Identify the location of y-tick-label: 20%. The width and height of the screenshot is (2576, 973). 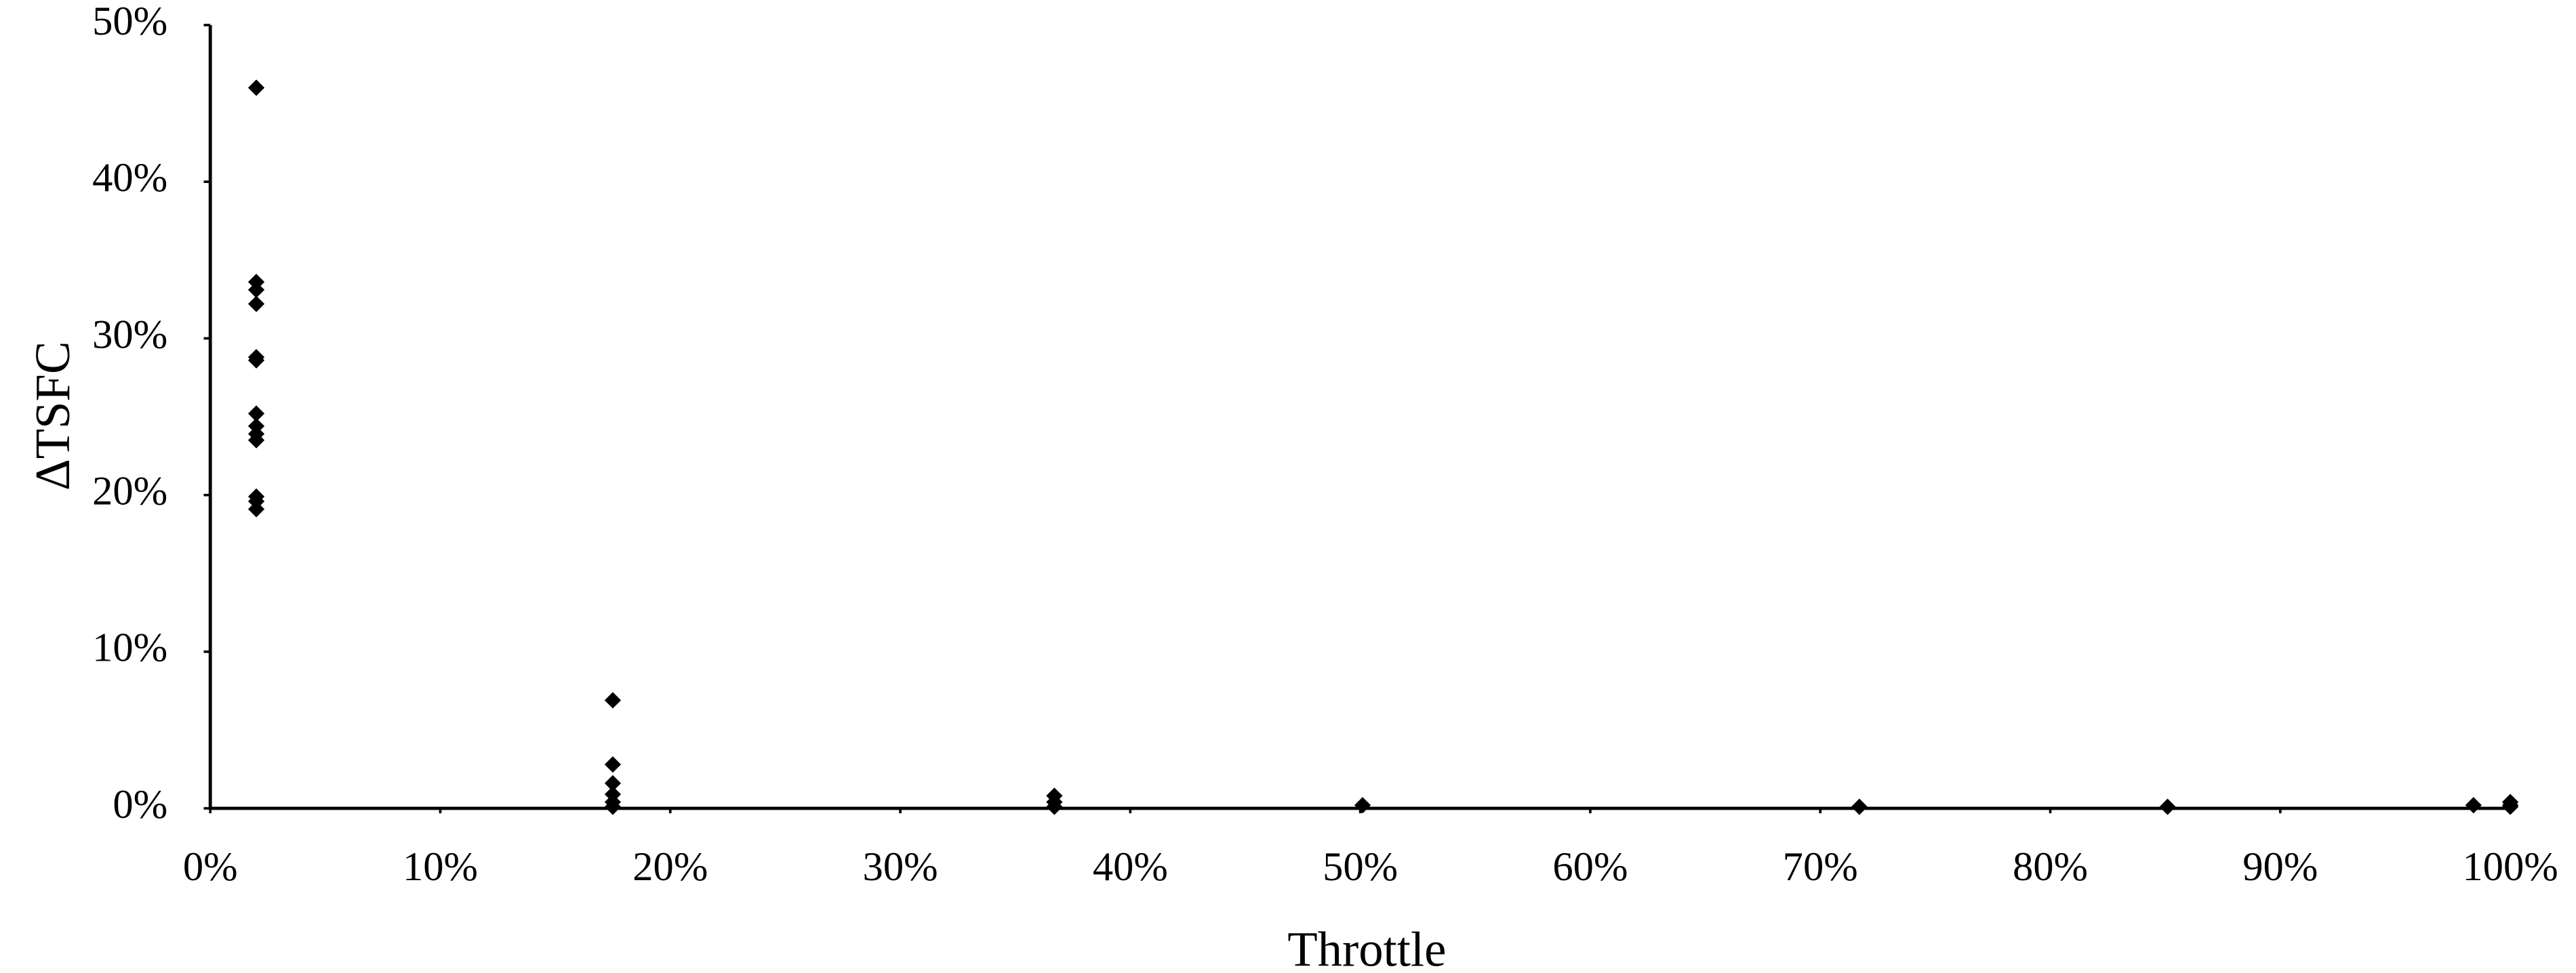
(129, 491).